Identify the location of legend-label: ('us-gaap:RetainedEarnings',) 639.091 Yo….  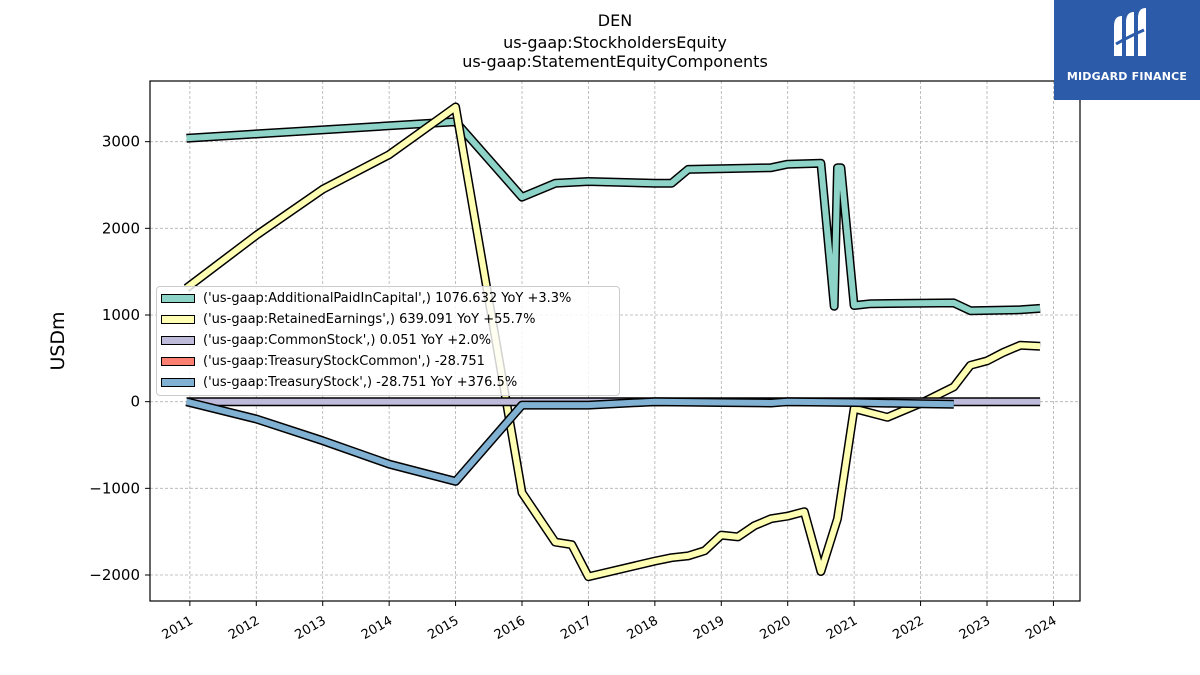
(369, 319).